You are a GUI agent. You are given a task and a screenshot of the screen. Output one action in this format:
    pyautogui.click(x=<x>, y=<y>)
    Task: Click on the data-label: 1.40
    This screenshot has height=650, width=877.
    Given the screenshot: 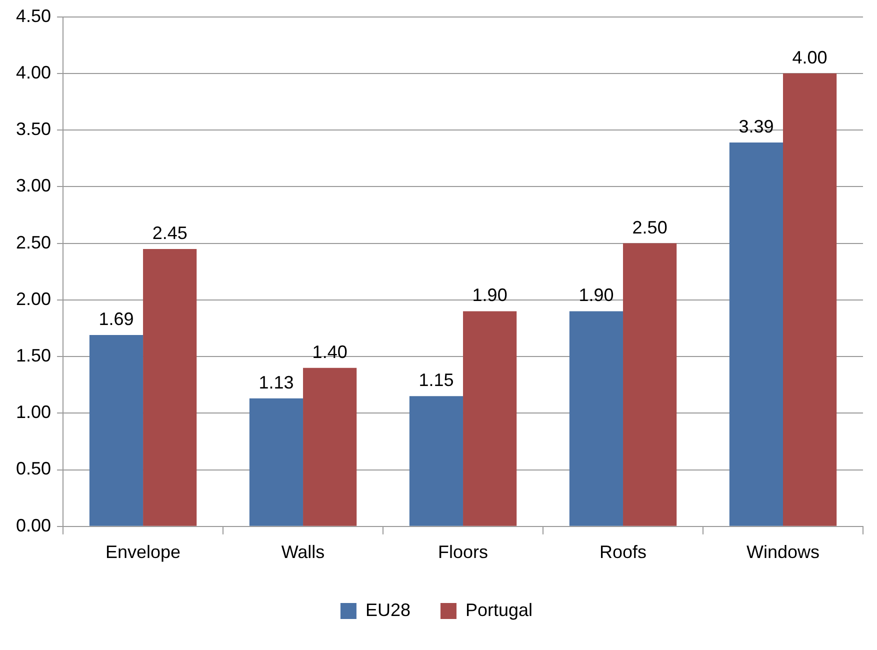 What is the action you would take?
    pyautogui.click(x=330, y=352)
    